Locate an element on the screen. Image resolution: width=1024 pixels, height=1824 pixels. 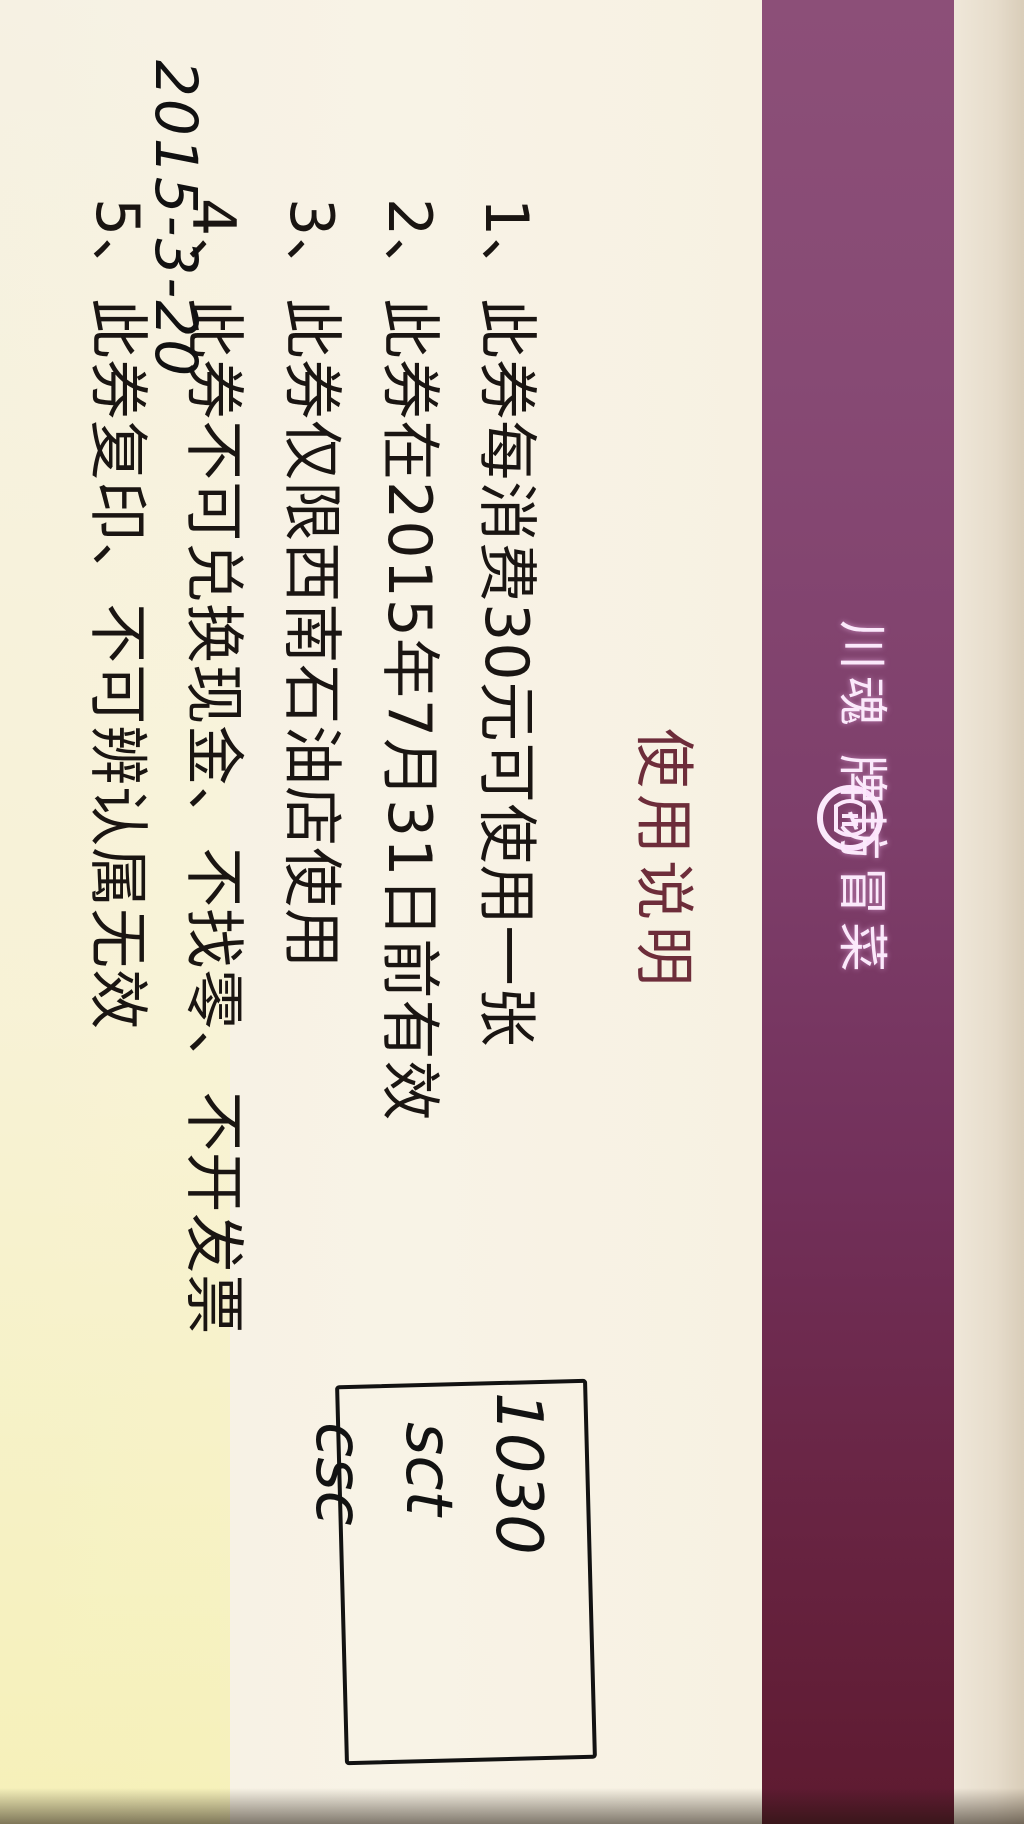
rule-item: 3、此券仅限西南石油店使用 is located at coordinates (311, 584).